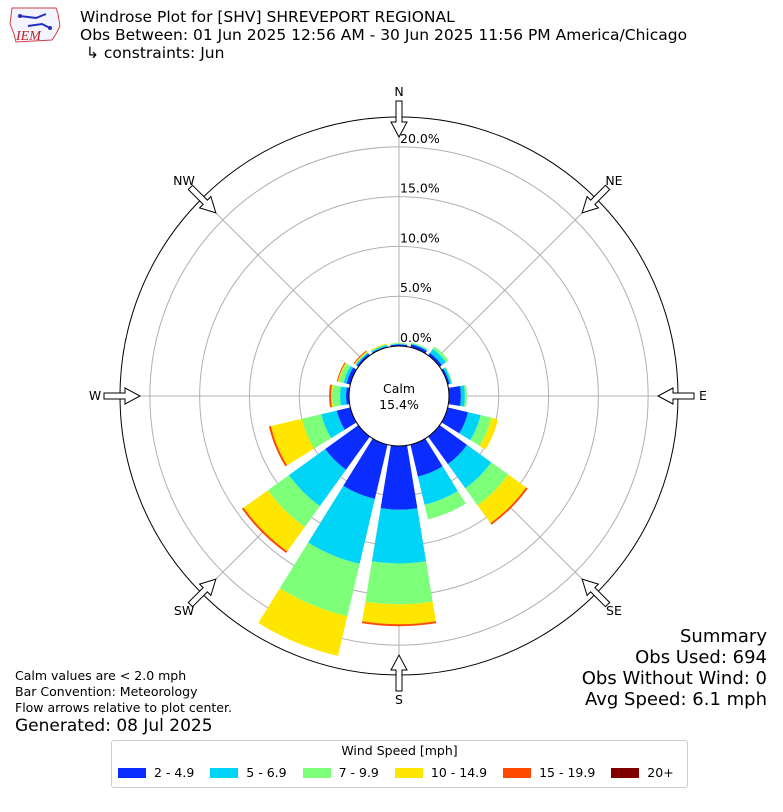 This screenshot has height=812, width=783. I want to click on summary-title: Summary, so click(723, 636).